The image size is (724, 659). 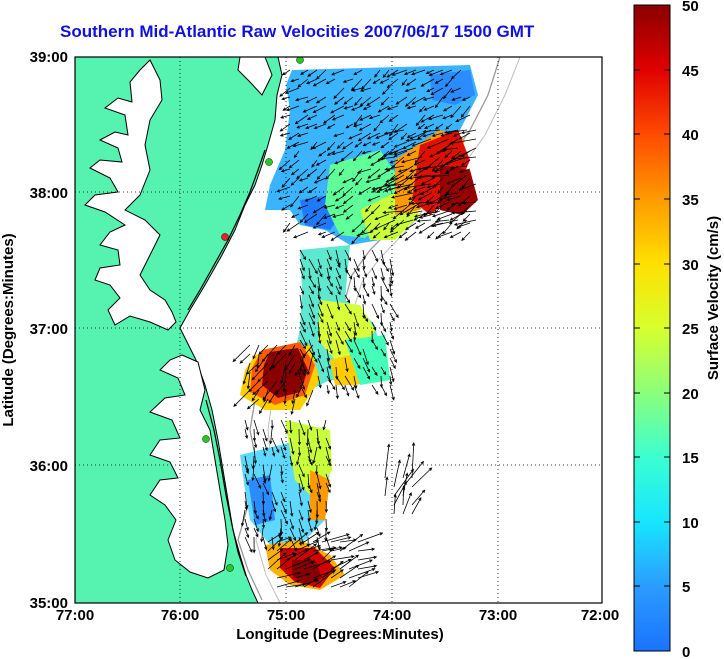 What do you see at coordinates (652, 328) in the screenshot?
I see `colorbar-ticks` at bounding box center [652, 328].